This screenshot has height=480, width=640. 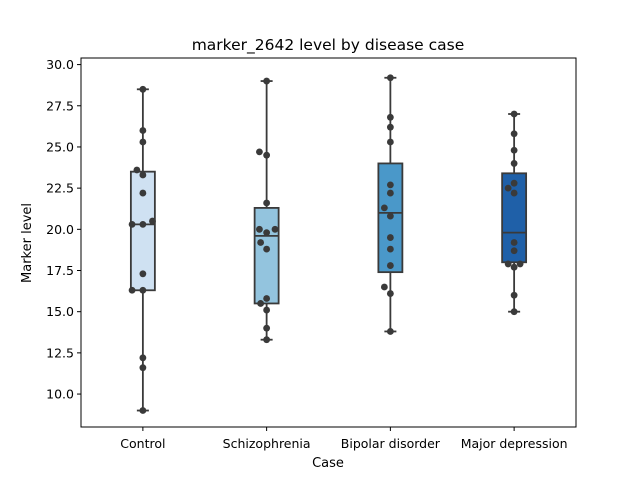 I want to click on x-axis-label: Case, so click(x=328, y=463).